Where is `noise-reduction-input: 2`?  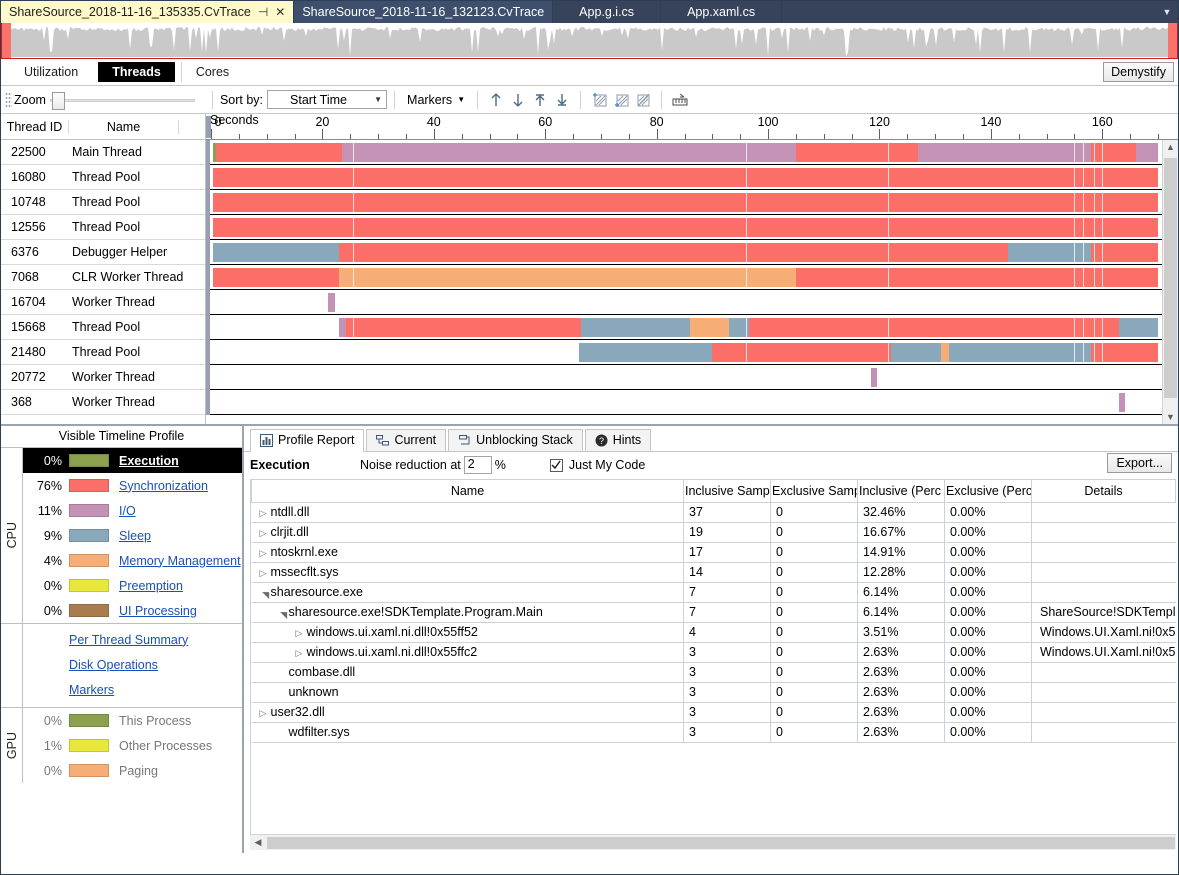
noise-reduction-input: 2 is located at coordinates (477, 465).